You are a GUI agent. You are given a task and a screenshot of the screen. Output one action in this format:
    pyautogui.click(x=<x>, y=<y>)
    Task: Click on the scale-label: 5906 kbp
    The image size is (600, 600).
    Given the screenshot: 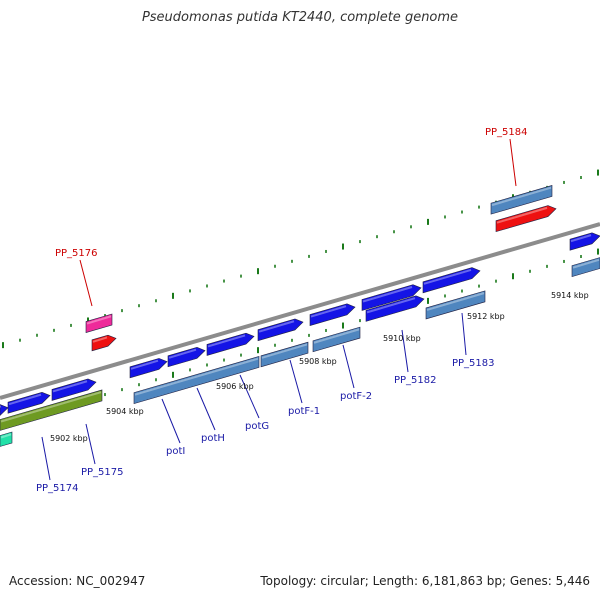 What is the action you would take?
    pyautogui.click(x=235, y=386)
    